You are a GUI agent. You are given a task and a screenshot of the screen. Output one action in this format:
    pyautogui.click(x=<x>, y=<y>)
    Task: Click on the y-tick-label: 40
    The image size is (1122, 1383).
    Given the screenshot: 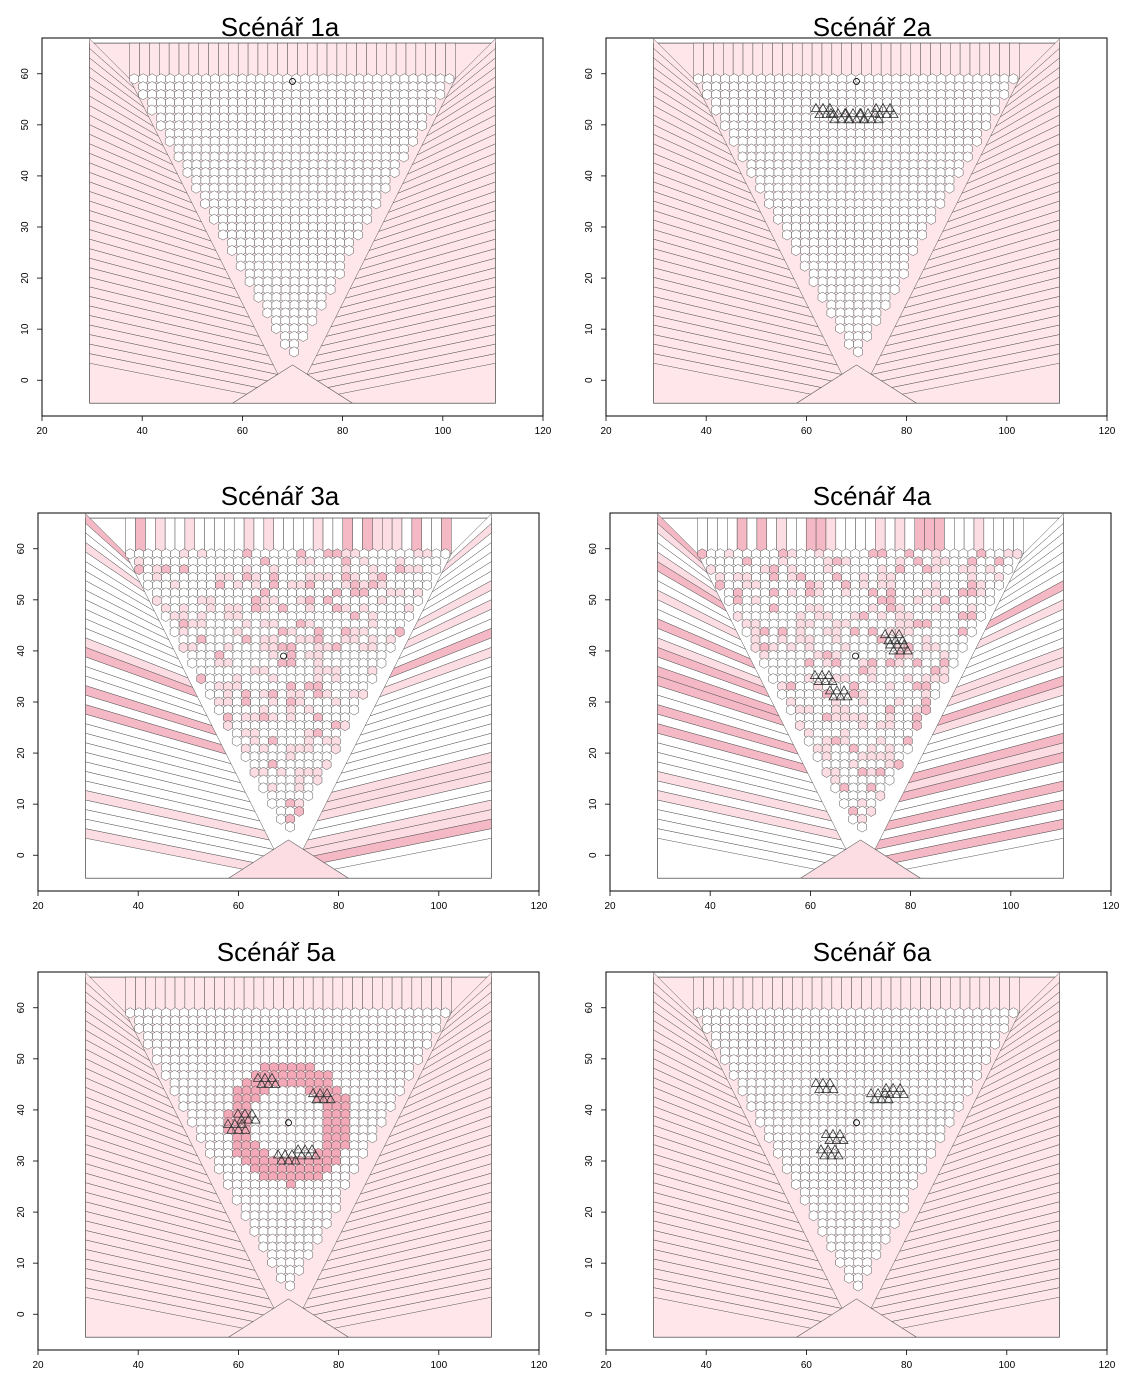 What is the action you would take?
    pyautogui.click(x=589, y=1110)
    